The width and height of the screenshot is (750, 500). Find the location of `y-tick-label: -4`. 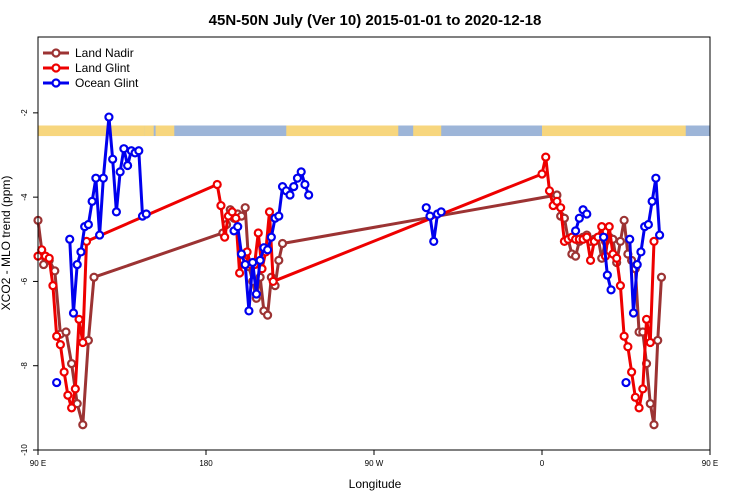

y-tick-label: -4 is located at coordinates (24, 197).